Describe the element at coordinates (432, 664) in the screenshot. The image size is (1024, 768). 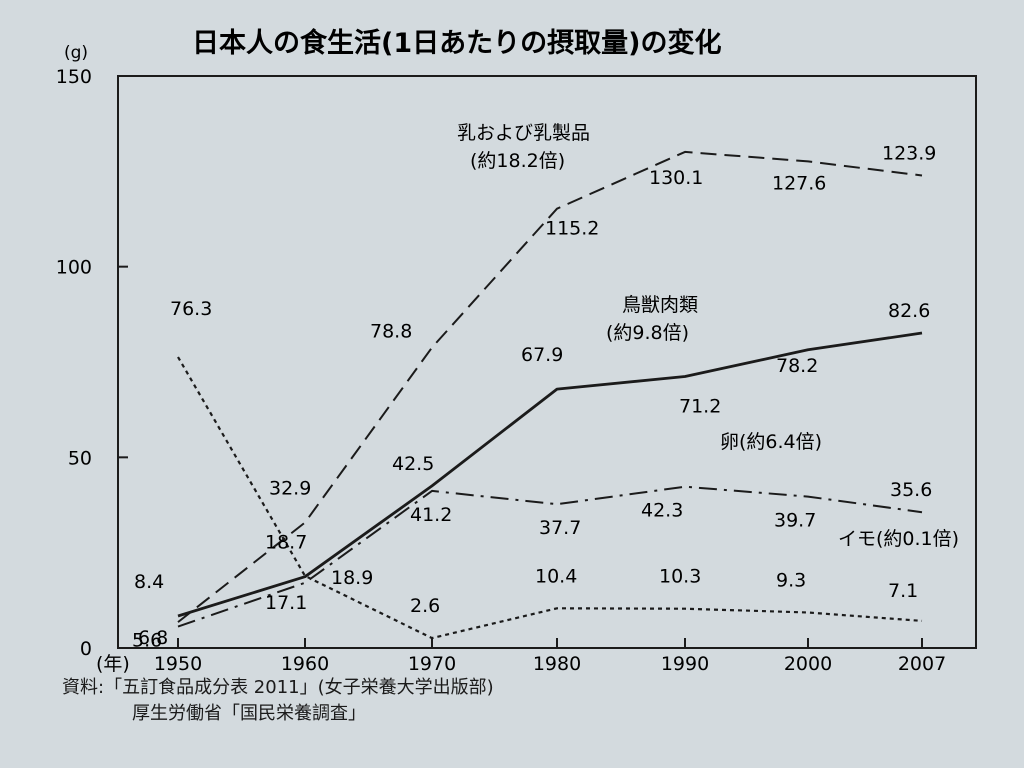
I see `x-tick-label: 1970` at that location.